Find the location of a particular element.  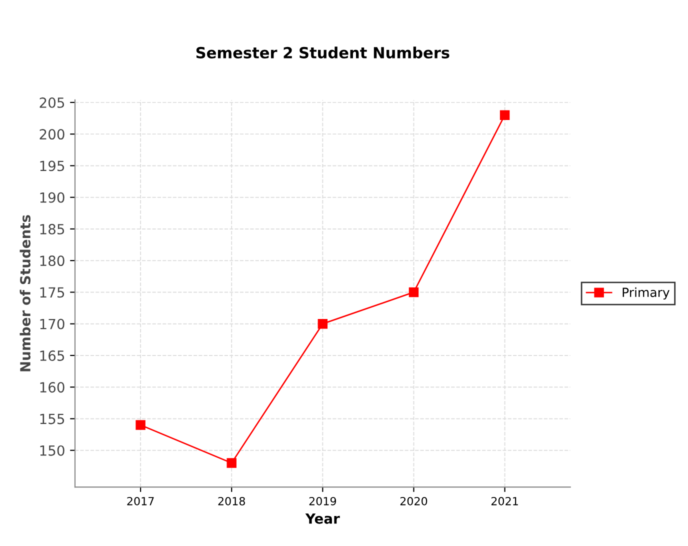

legend-label: Primary is located at coordinates (646, 293).